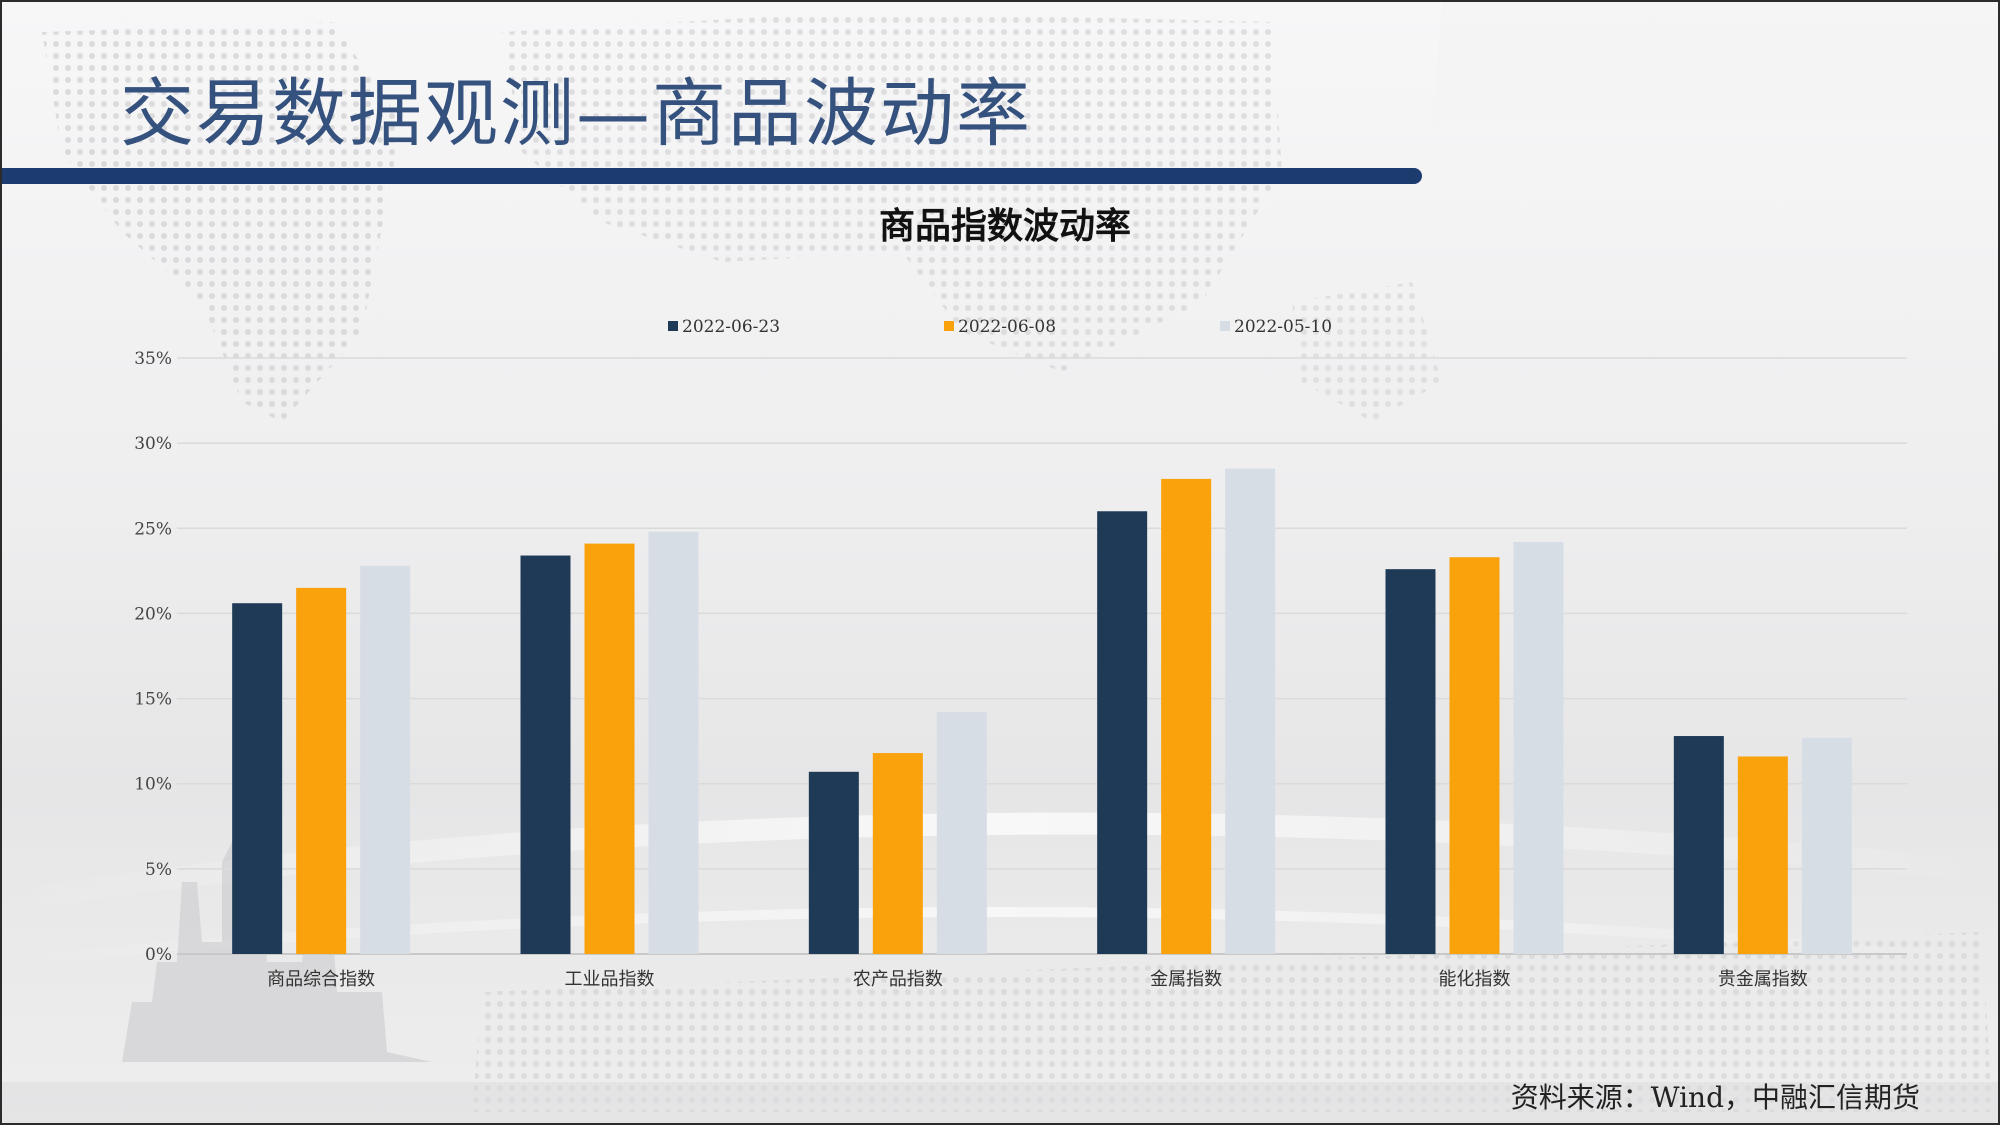 The image size is (2000, 1125). Describe the element at coordinates (1005, 226) in the screenshot. I see `chart-title: 商品指数波动率` at that location.